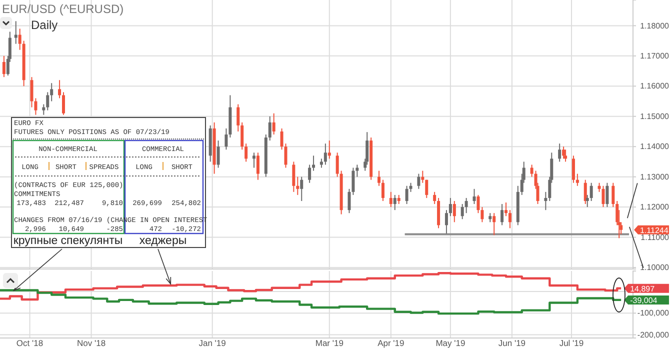  Describe the element at coordinates (643, 289) in the screenshot. I see `data-label: 14,897` at that location.